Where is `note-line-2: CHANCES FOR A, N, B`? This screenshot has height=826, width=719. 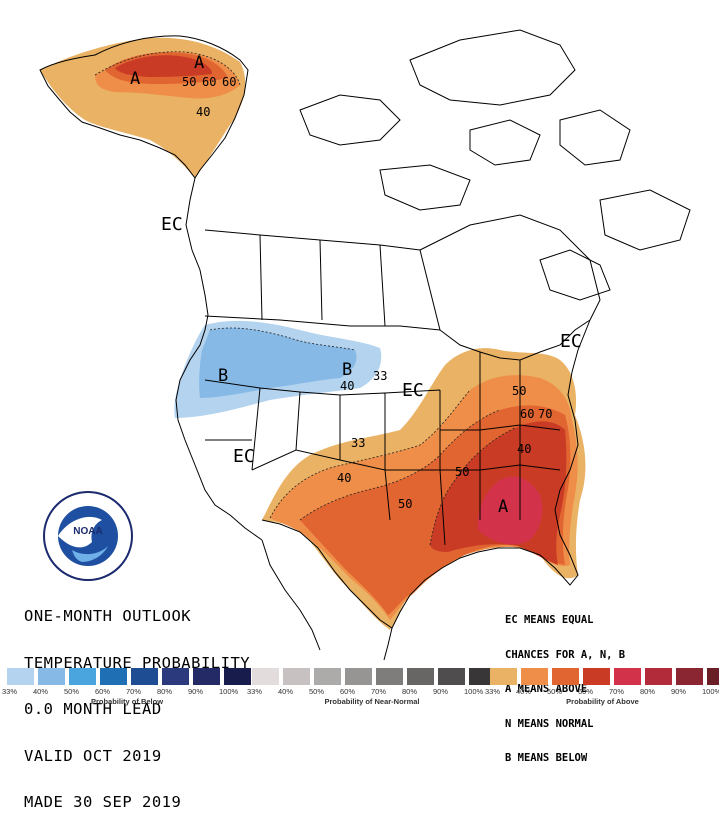 note-line-2: CHANCES FOR A, N, B is located at coordinates (565, 654).